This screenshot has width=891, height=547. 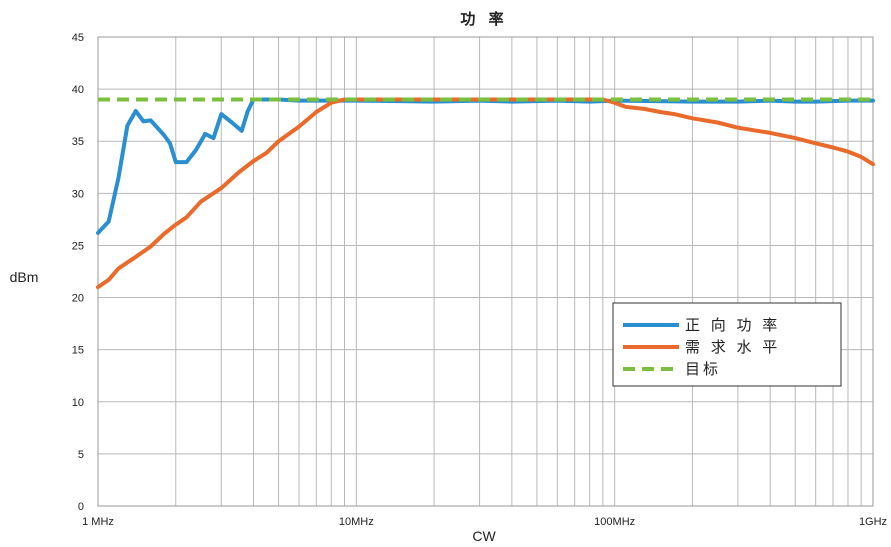 I want to click on legend-label: 正 向 功 率, so click(x=732, y=325).